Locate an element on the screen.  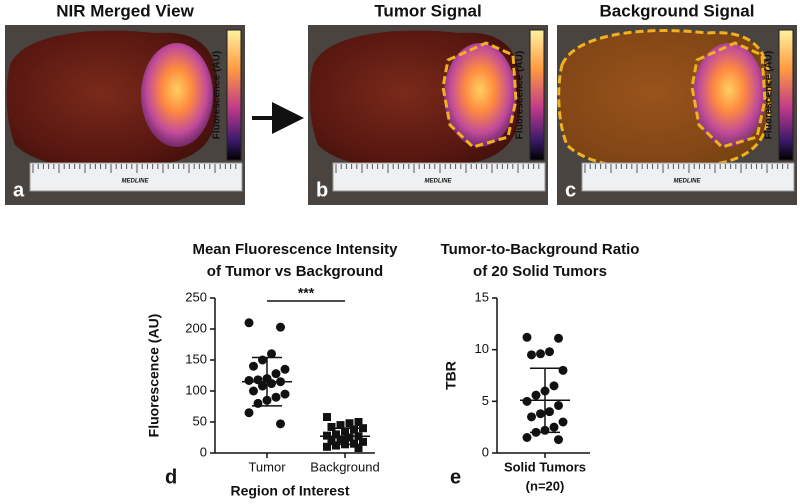
chart-title: of 20 Solid Tumors is located at coordinates (540, 271).